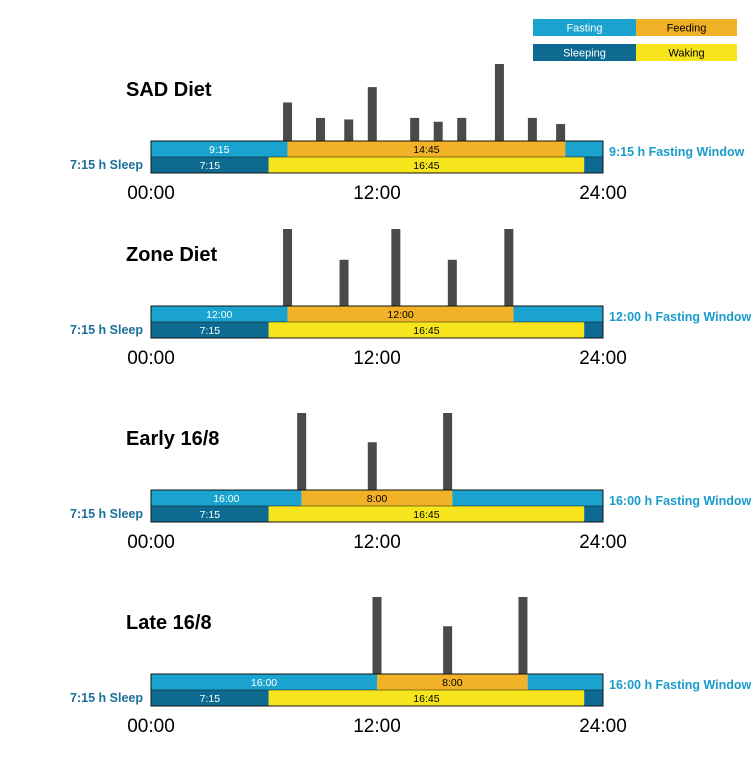 Image resolution: width=753 pixels, height=768 pixels. I want to click on legend-swatch-feeding, so click(686, 27).